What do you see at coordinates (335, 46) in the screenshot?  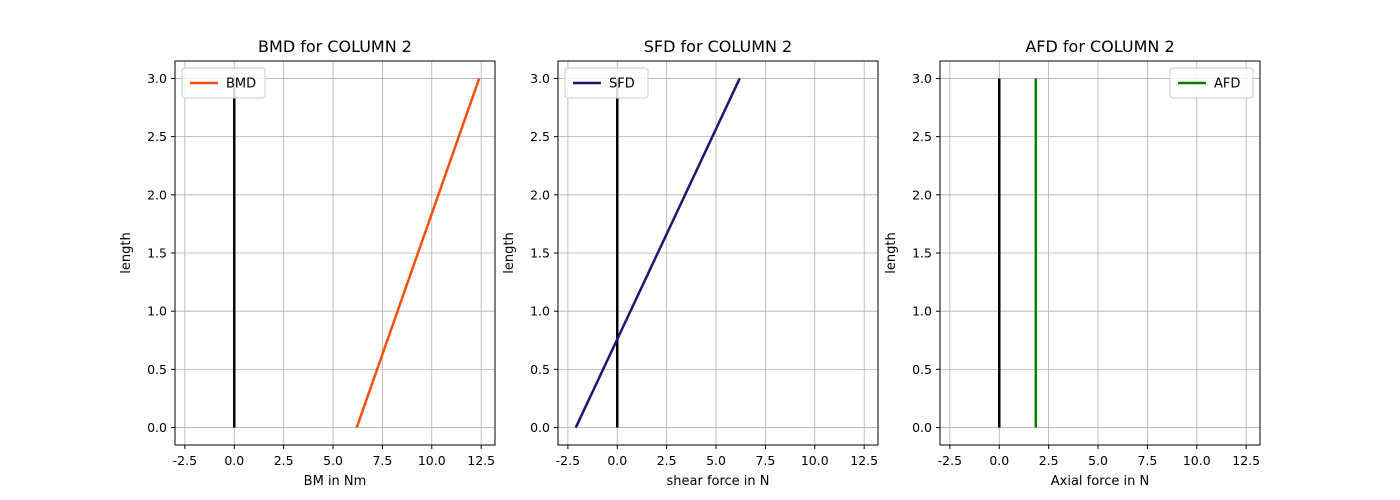 I see `chart-title: BMD for COLUMN 2` at bounding box center [335, 46].